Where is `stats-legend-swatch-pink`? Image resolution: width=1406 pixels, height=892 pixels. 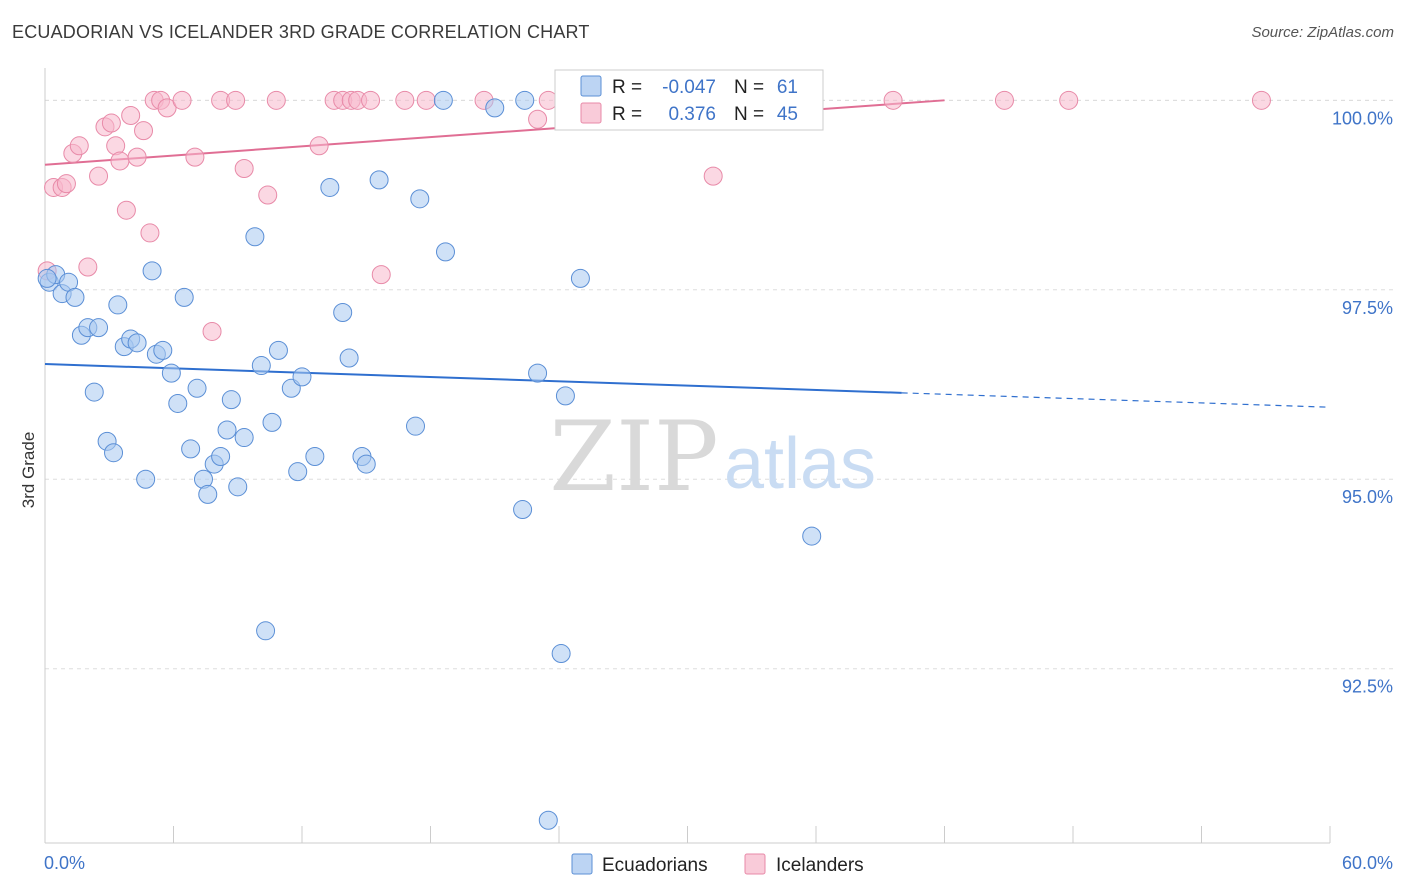
stats-legend-swatch-pink is located at coordinates (591, 113).